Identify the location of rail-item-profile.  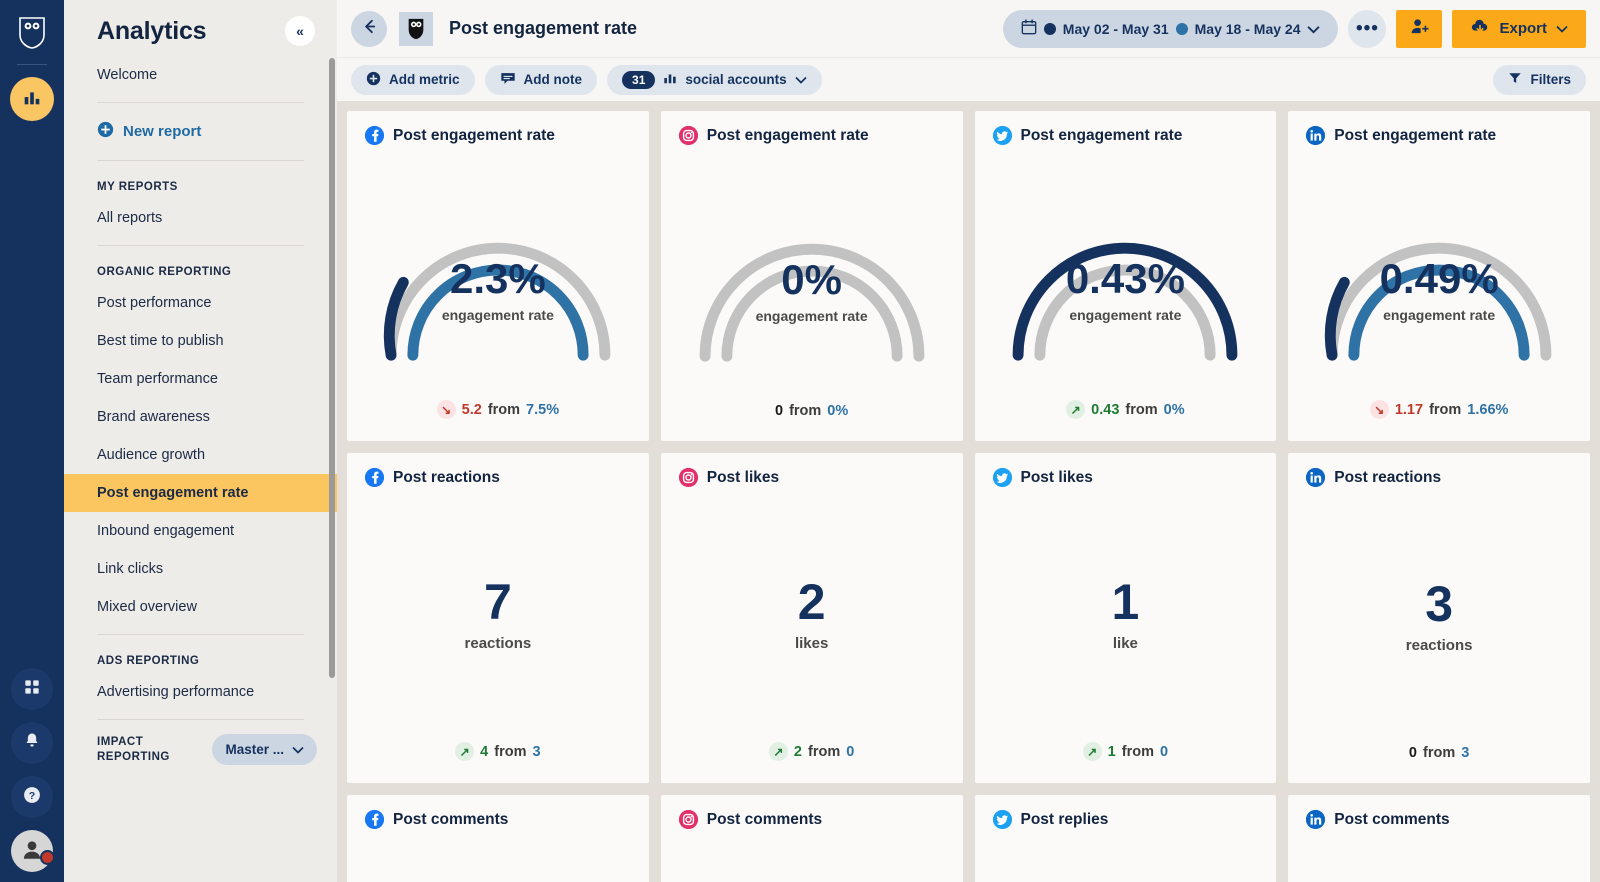
(32, 851).